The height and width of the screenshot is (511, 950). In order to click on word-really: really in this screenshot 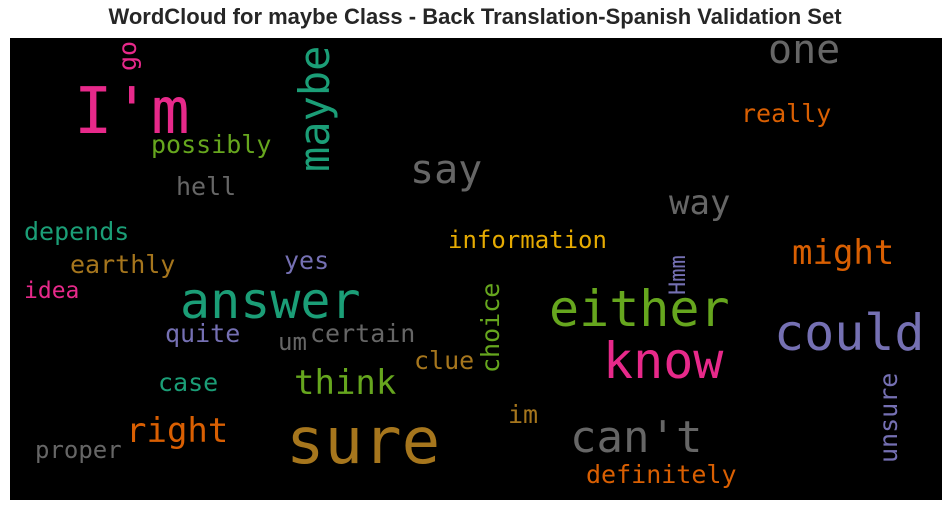, I will do `click(786, 113)`.